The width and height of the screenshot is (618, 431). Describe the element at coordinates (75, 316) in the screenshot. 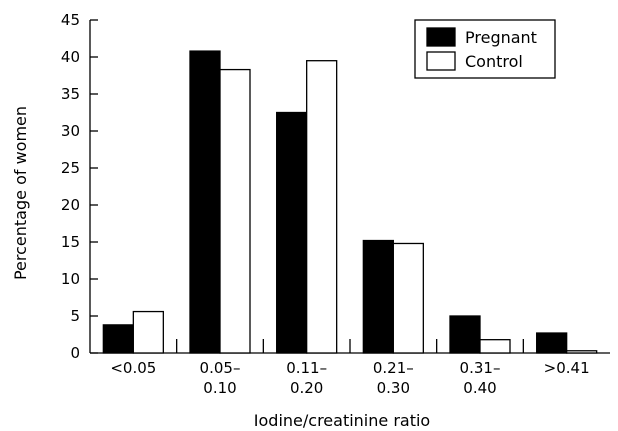

I see `y-tick-label: 5` at that location.